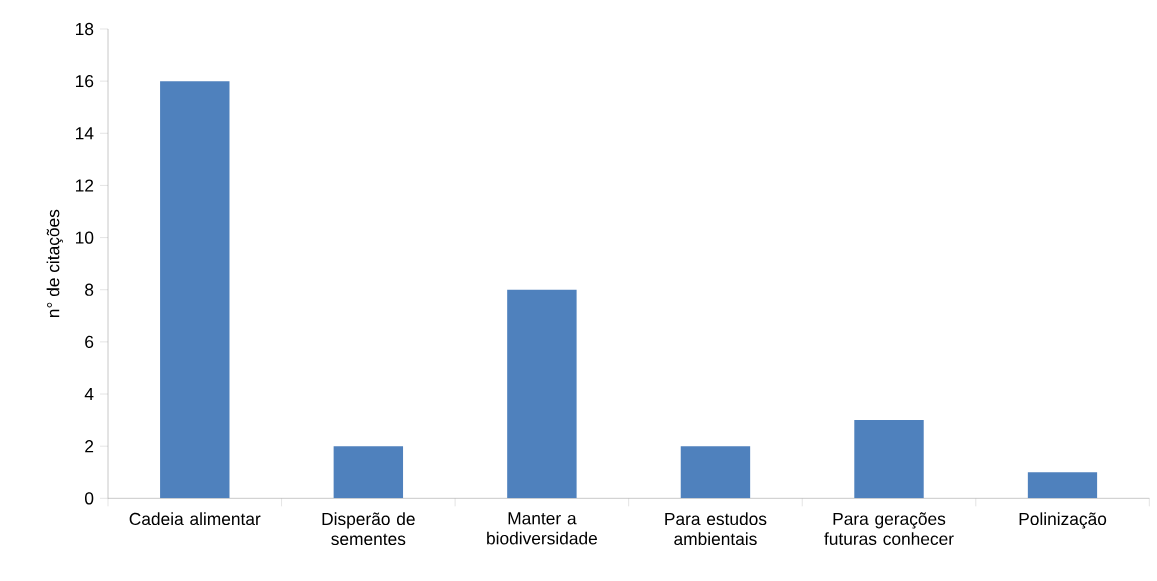  What do you see at coordinates (89, 446) in the screenshot?
I see `y-tick-label: 2` at bounding box center [89, 446].